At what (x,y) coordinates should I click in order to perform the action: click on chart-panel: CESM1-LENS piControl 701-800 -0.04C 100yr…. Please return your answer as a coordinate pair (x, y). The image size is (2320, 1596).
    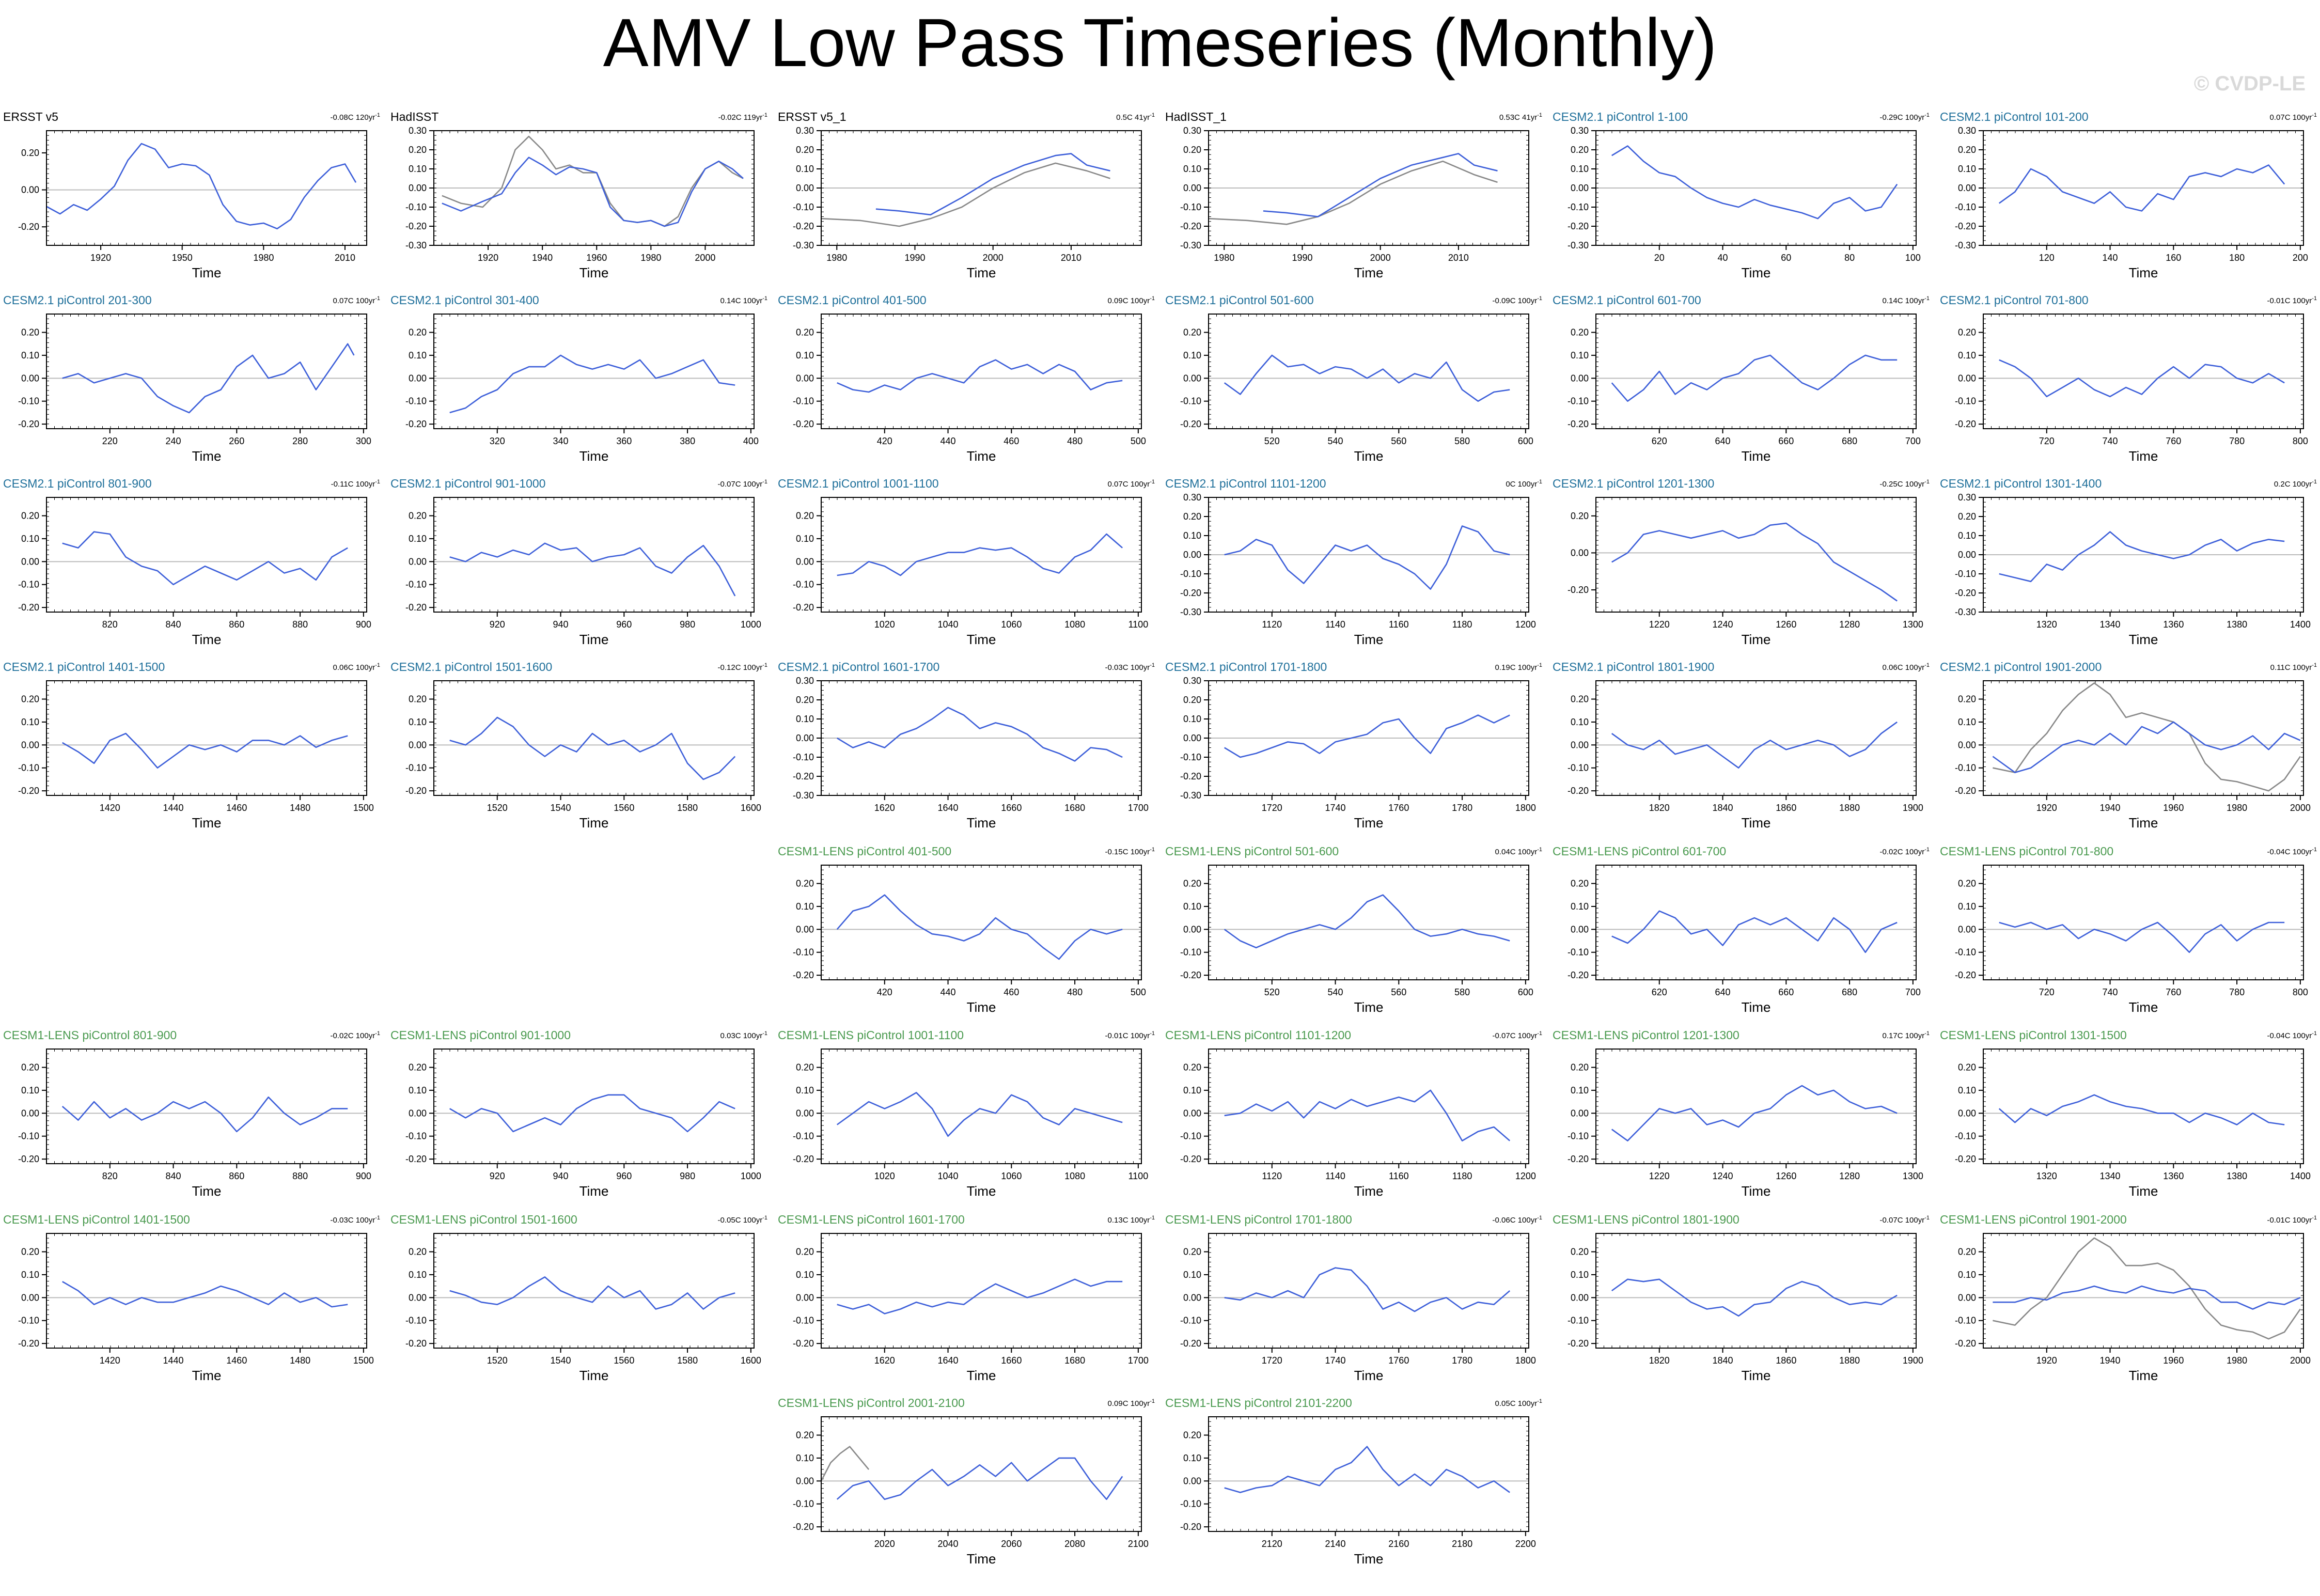
    Looking at the image, I should click on (2128, 931).